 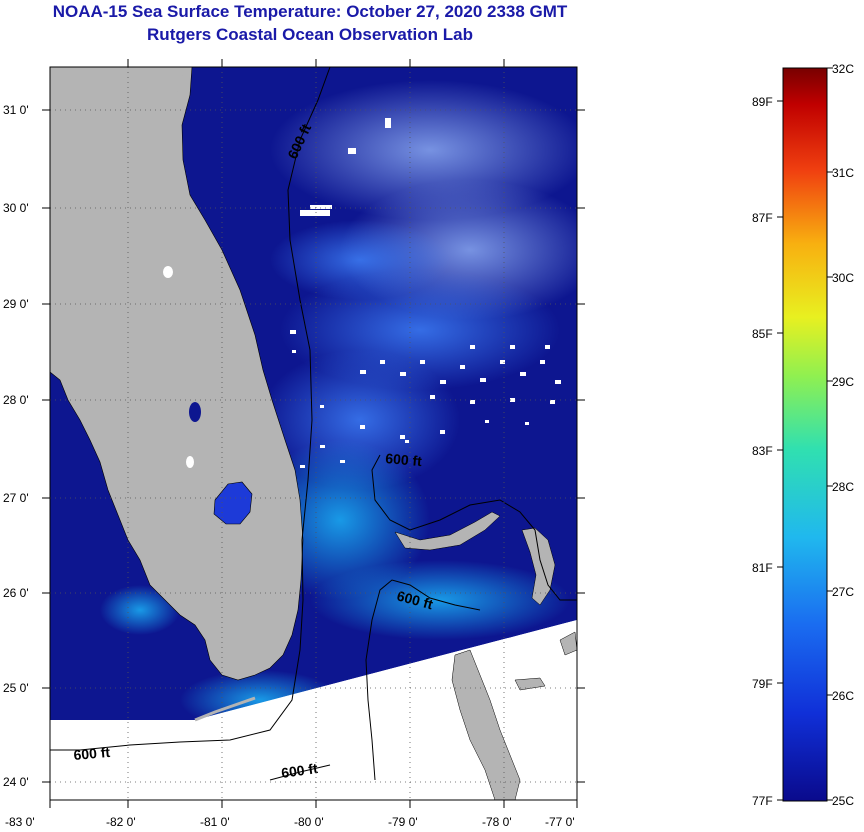 What do you see at coordinates (497, 822) in the screenshot?
I see `lon-label: -78 0'` at bounding box center [497, 822].